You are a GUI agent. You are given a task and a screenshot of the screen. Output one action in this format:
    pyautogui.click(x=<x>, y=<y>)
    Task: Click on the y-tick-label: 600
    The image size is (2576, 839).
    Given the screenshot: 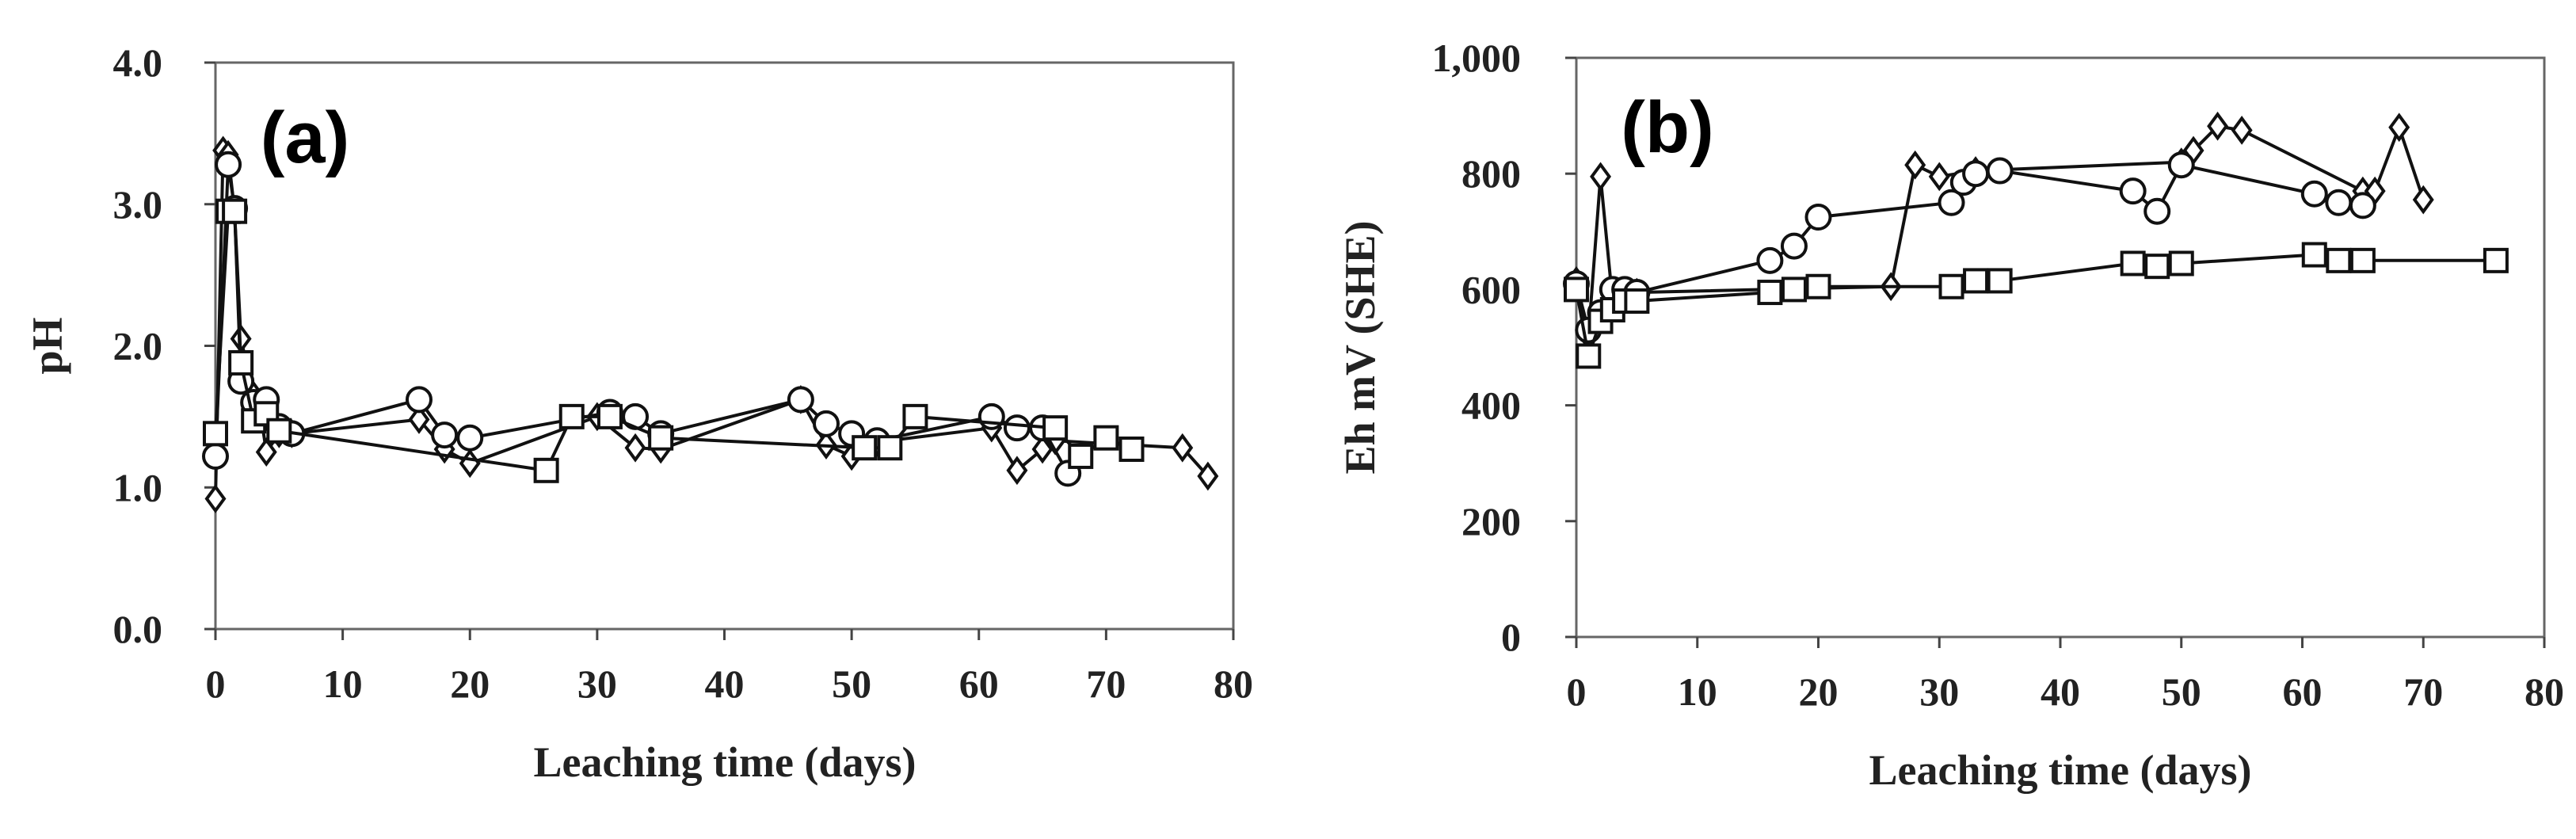 What is the action you would take?
    pyautogui.click(x=1491, y=289)
    